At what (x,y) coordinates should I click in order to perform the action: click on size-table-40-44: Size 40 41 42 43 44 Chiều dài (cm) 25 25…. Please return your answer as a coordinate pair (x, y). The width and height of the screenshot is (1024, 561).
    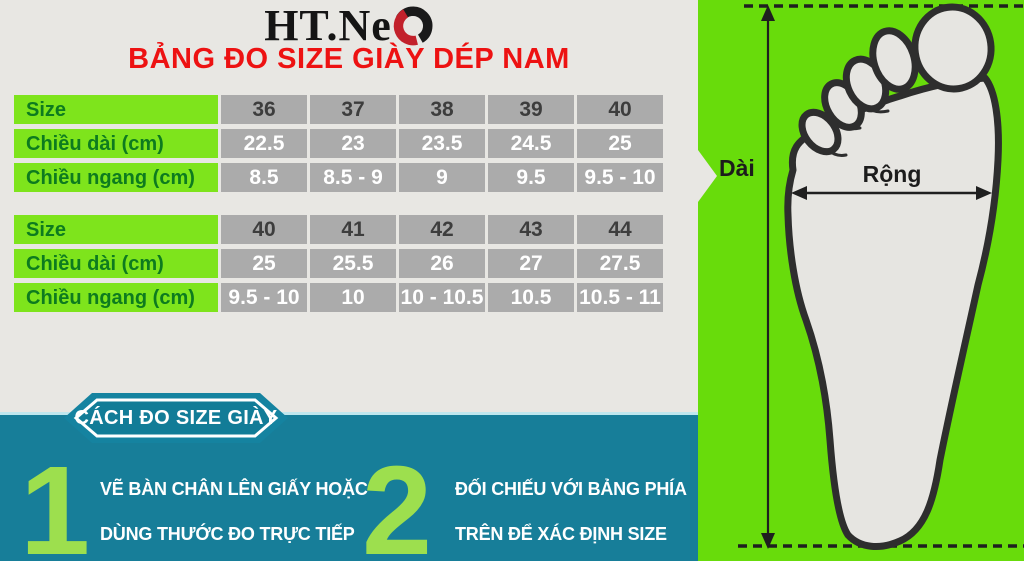
    Looking at the image, I should click on (344, 263).